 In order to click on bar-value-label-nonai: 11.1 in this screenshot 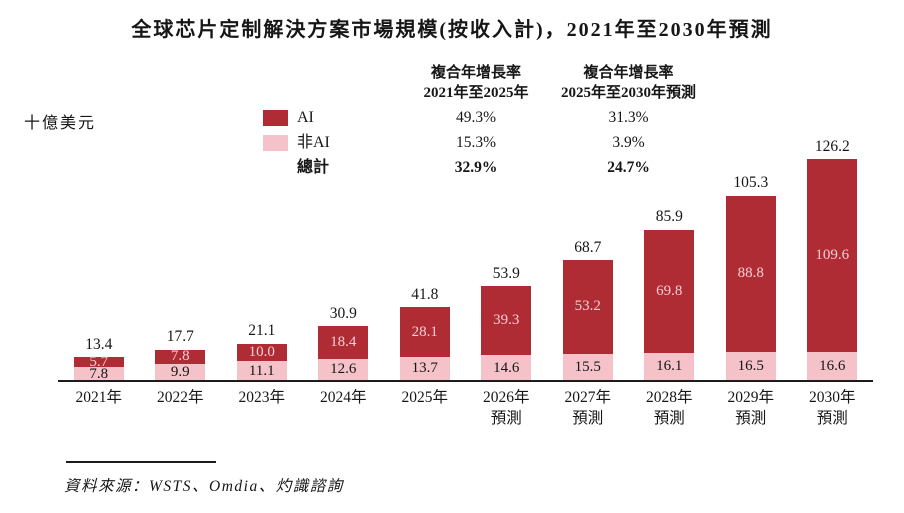, I will do `click(261, 370)`.